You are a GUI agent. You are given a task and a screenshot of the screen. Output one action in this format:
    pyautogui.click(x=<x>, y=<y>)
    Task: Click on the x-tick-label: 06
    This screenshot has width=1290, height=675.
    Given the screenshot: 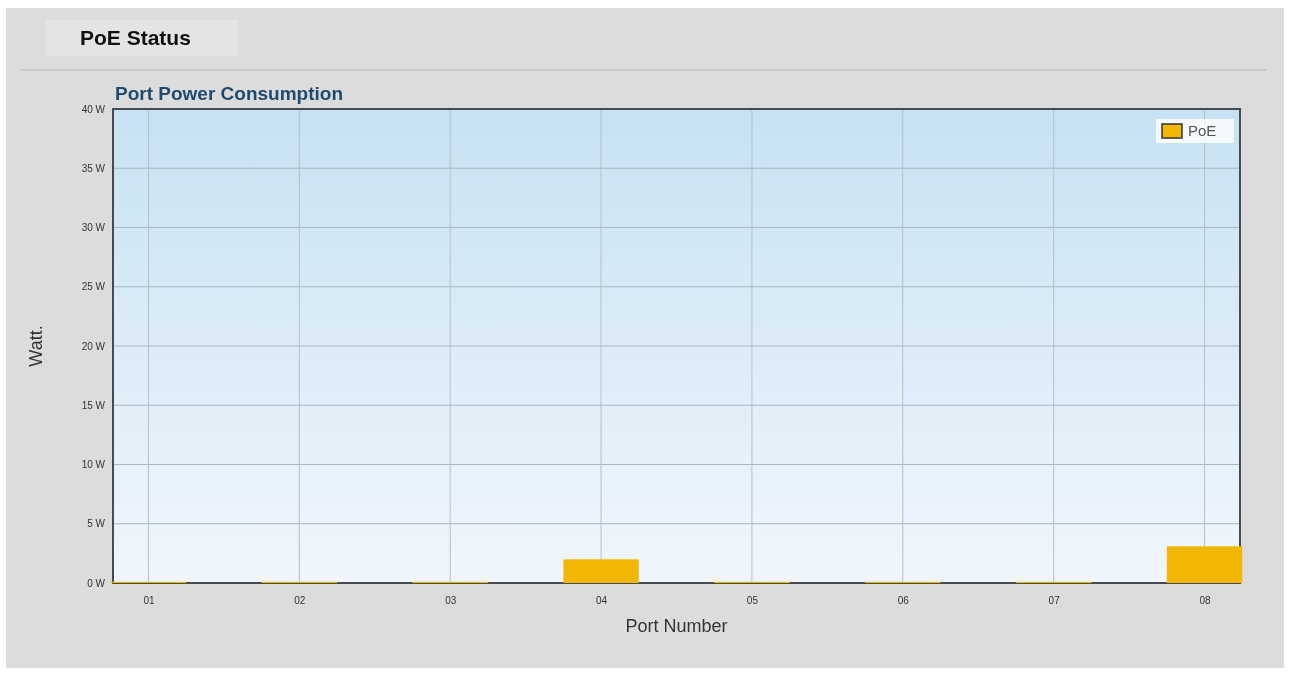 What is the action you would take?
    pyautogui.click(x=903, y=601)
    